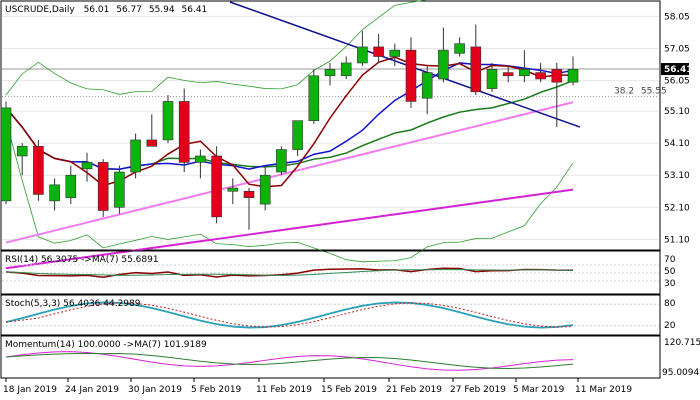 This screenshot has width=700, height=400. Describe the element at coordinates (349, 390) in the screenshot. I see `x-tick-label: 15 Feb 2019` at that location.